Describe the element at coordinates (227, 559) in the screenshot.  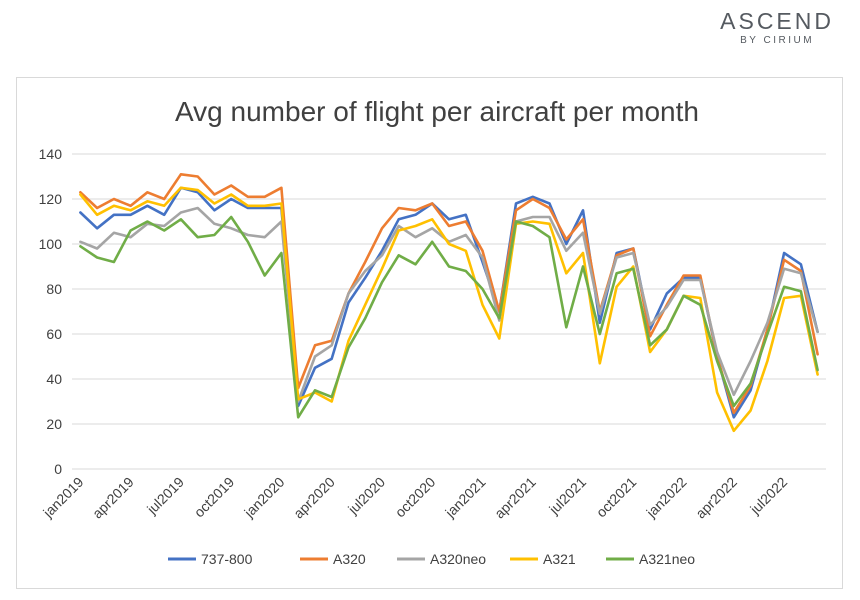
I see `legend-label: 737-800` at that location.